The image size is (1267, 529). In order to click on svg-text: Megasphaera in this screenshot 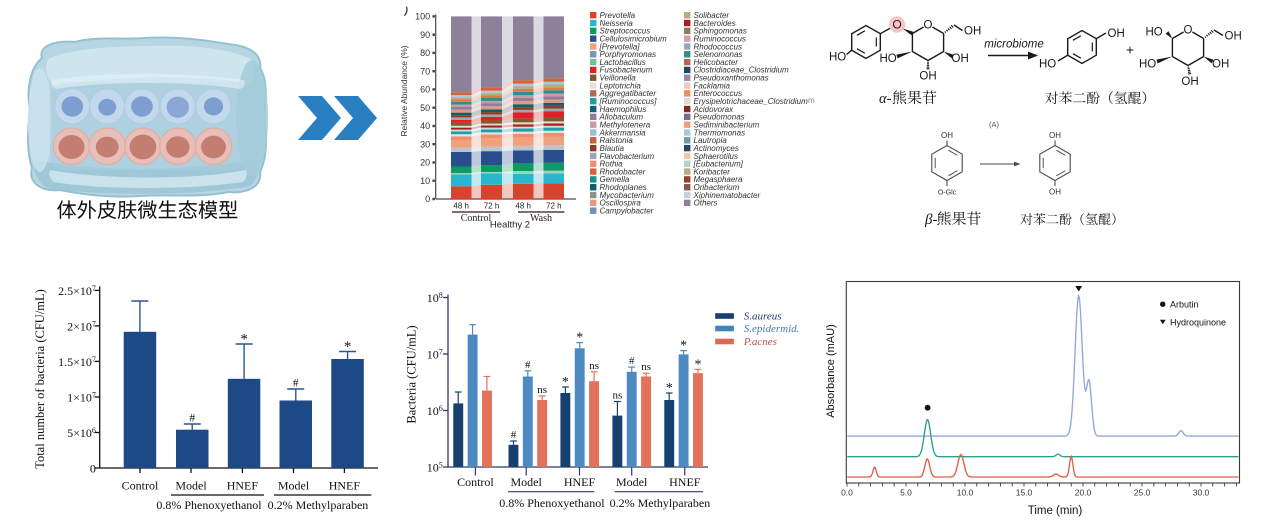, I will do `click(718, 179)`.